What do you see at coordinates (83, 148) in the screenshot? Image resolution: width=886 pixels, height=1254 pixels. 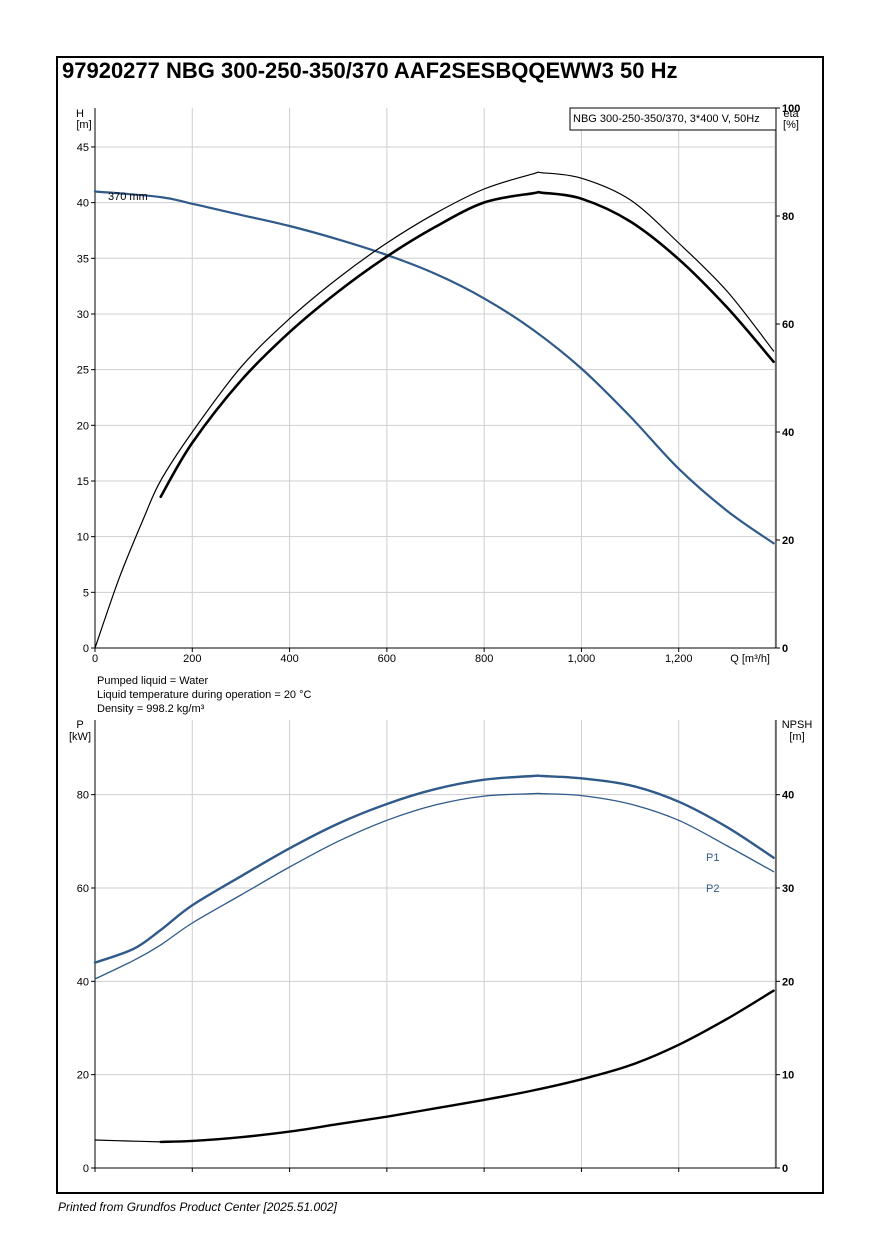 I see `y-left-tick-label: 45` at bounding box center [83, 148].